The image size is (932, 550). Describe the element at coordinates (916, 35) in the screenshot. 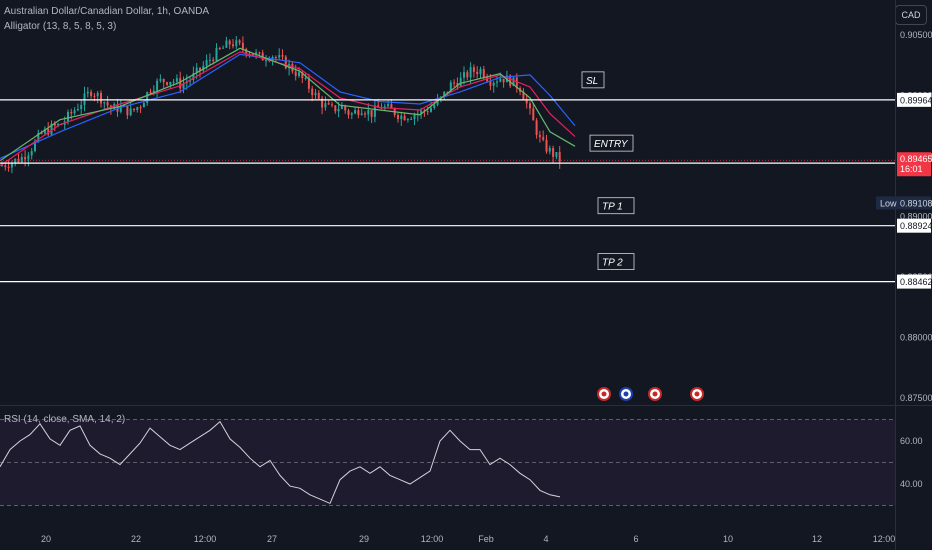

I see `price-tick-label: 0.90500` at that location.